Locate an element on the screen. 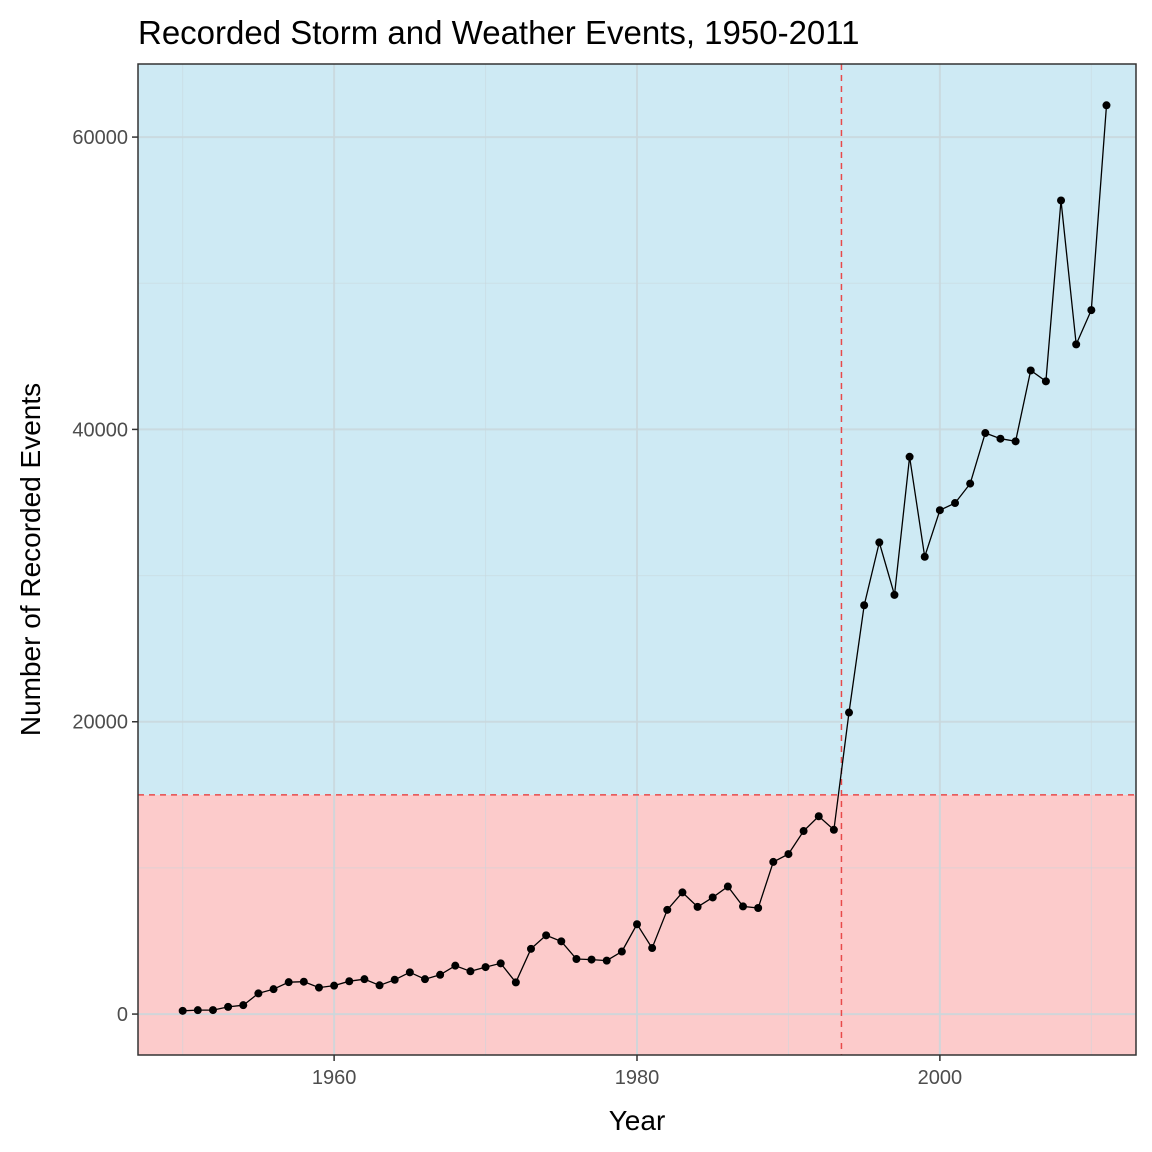  x-axis-title: Year is located at coordinates (637, 1120).